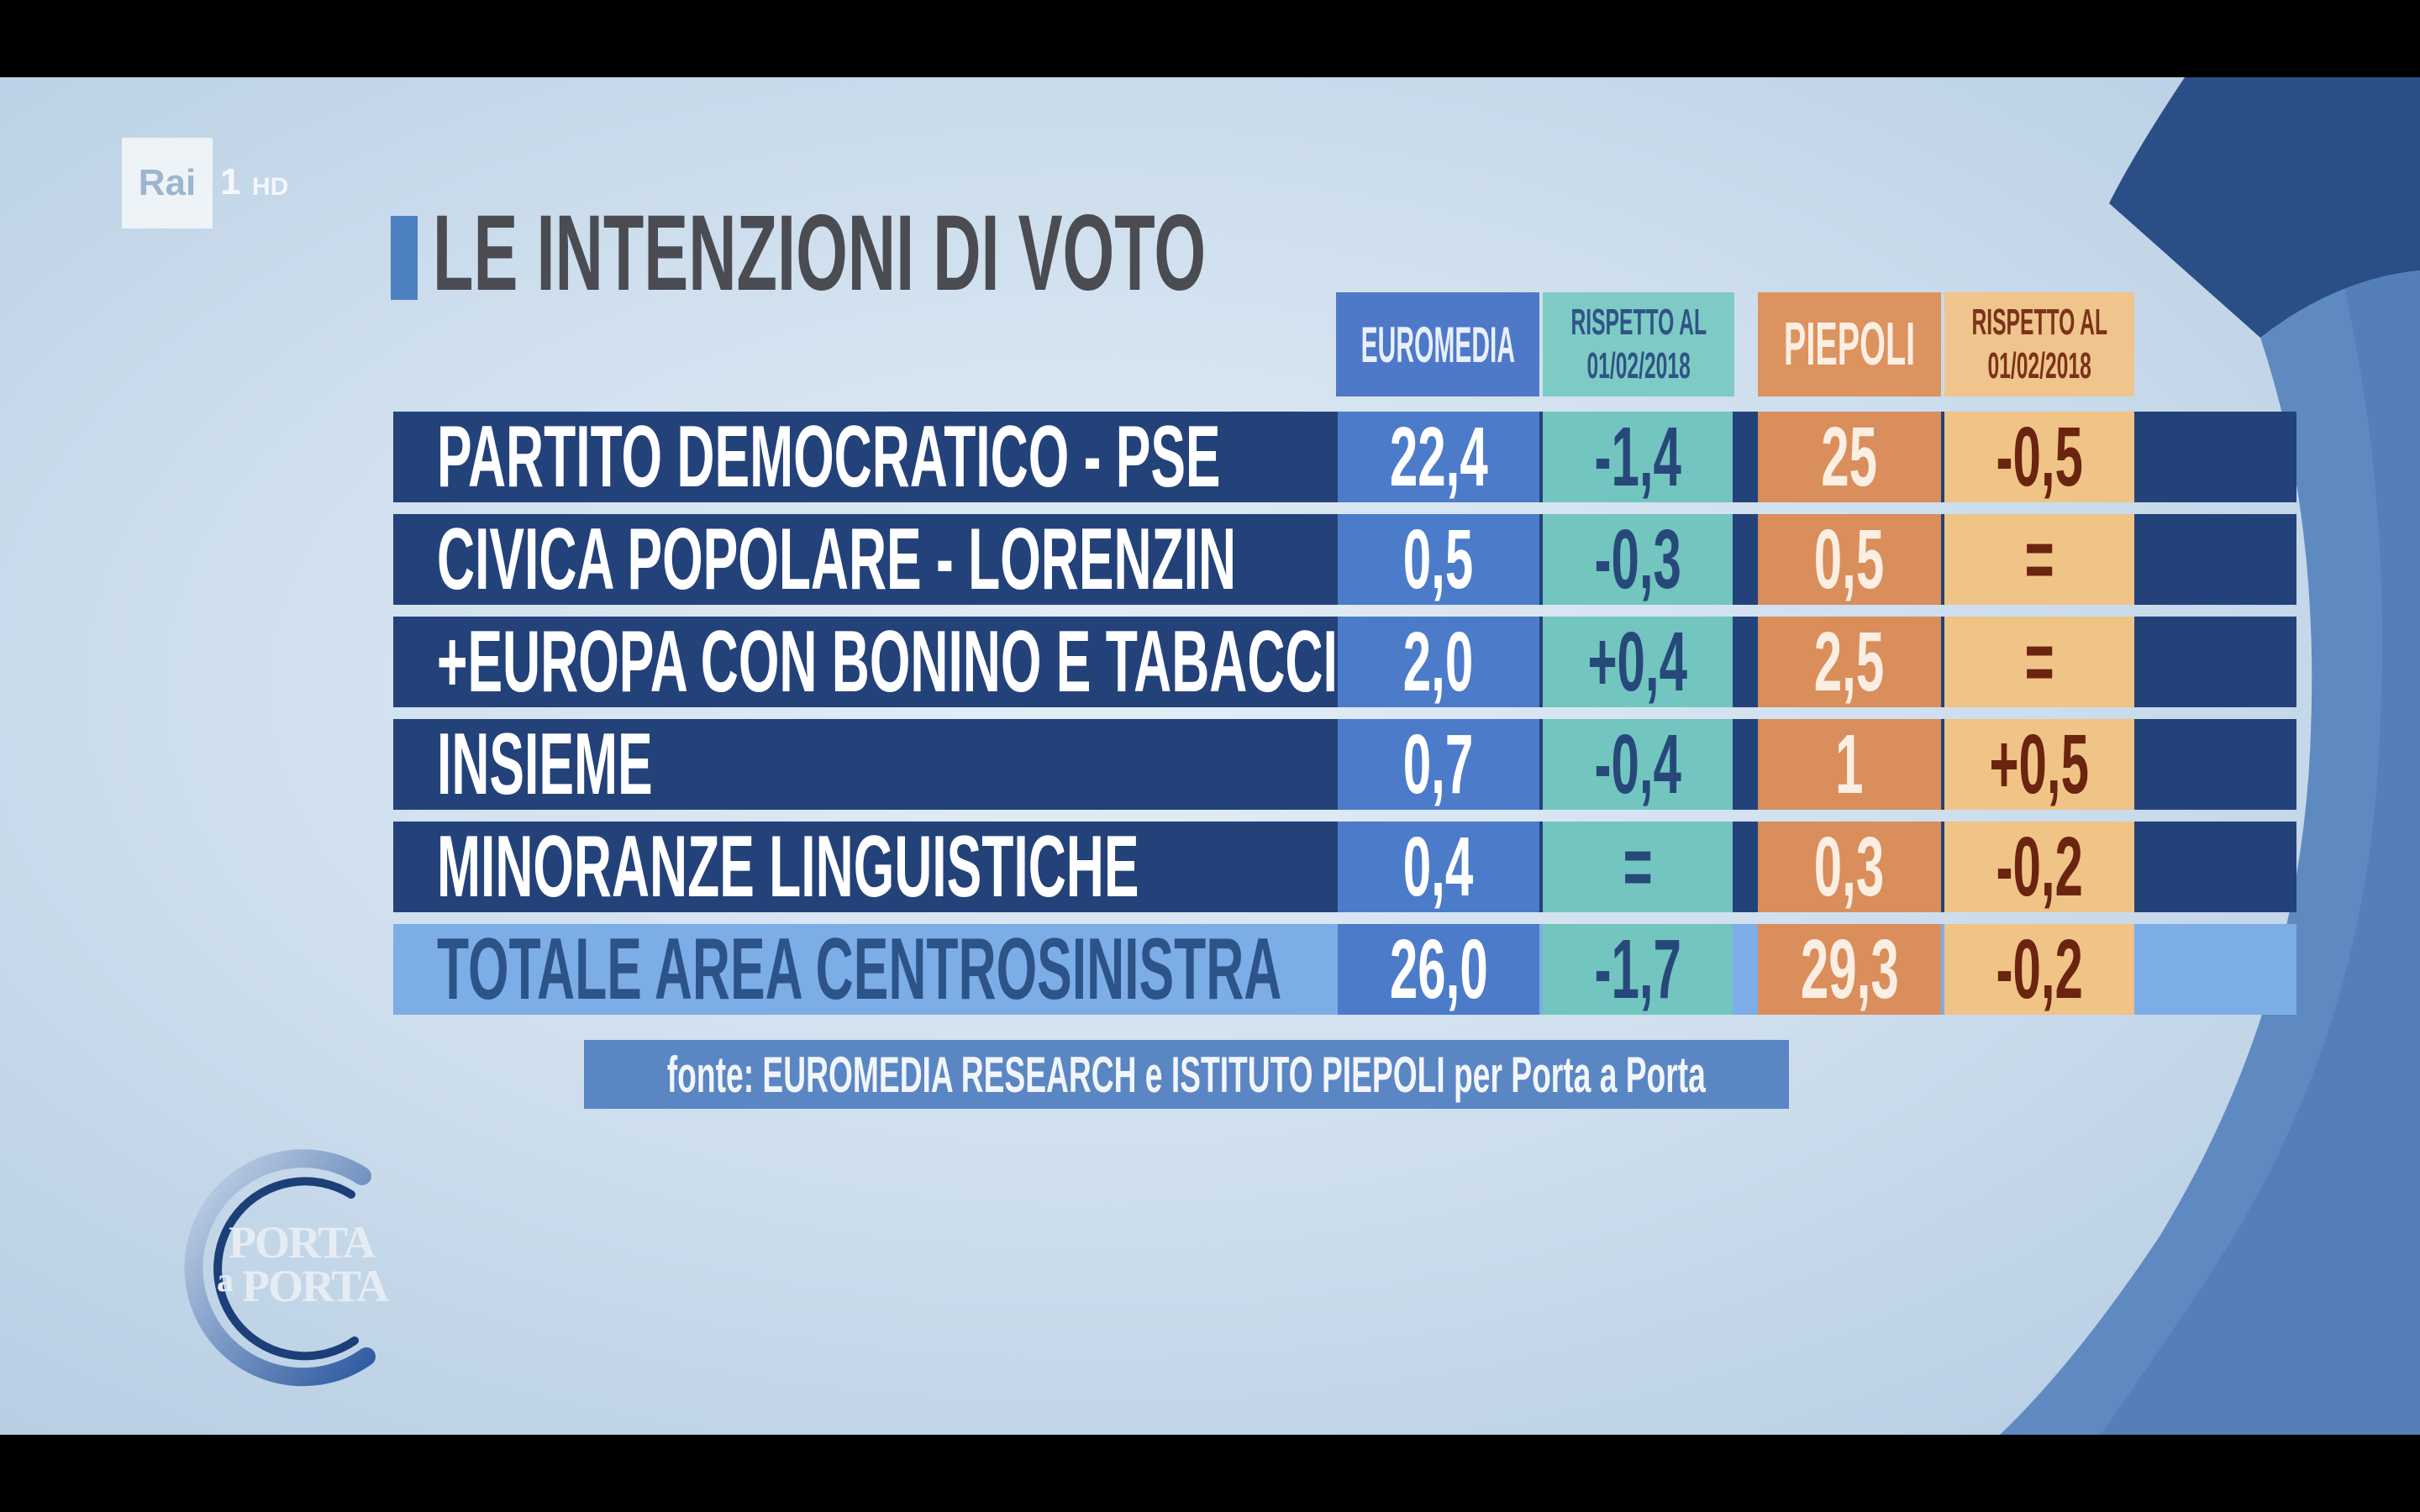 This screenshot has width=2420, height=1512. Describe the element at coordinates (887, 662) in the screenshot. I see `party-label: +EUROPA CON BONINO E TABACCI` at that location.